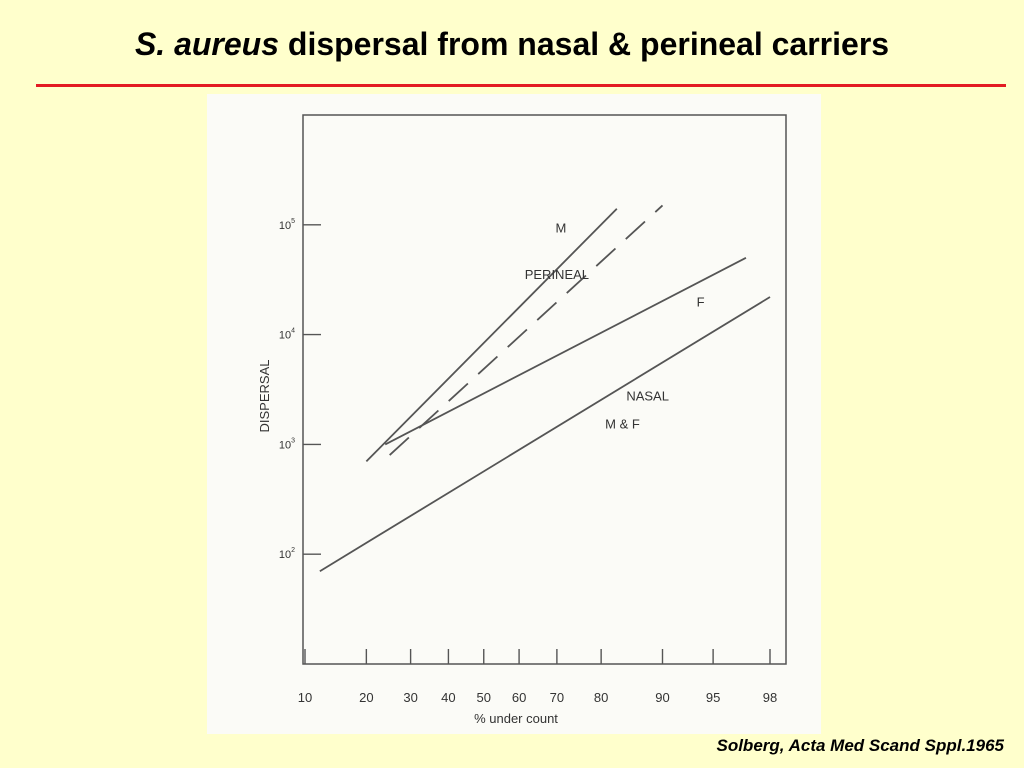  I want to click on chart-annotations: M PERINEAL F NASAL M & F, so click(615, 326).